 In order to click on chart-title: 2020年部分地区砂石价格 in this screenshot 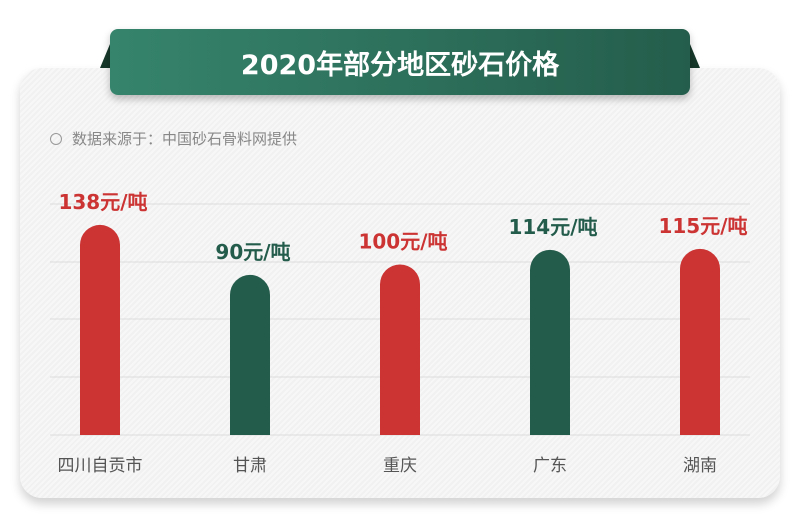, I will do `click(400, 62)`.